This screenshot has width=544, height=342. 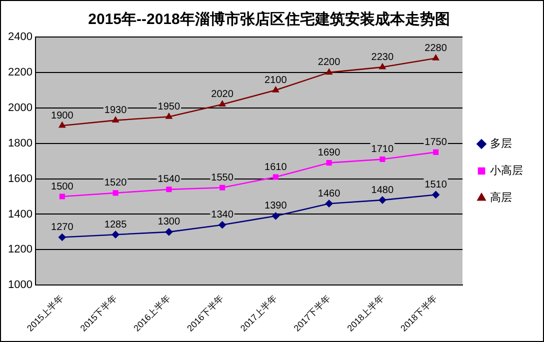 I want to click on y-tick-label: 2200, so click(x=20, y=72).